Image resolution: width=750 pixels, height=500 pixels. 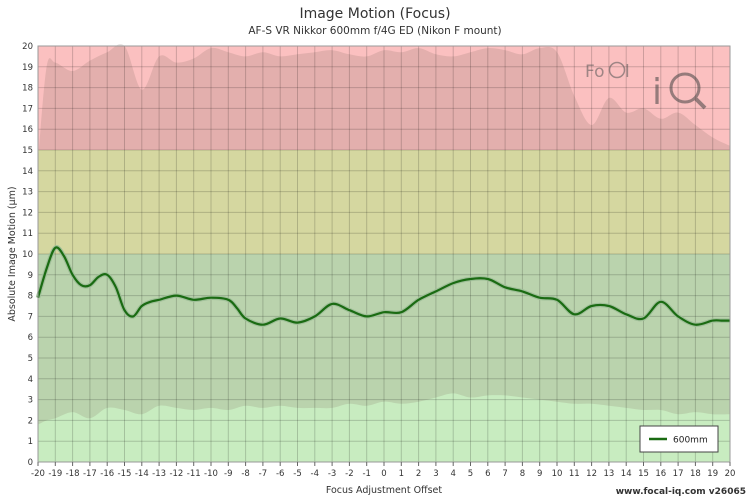 What do you see at coordinates (690, 441) in the screenshot?
I see `legend-label: 600mm` at bounding box center [690, 441].